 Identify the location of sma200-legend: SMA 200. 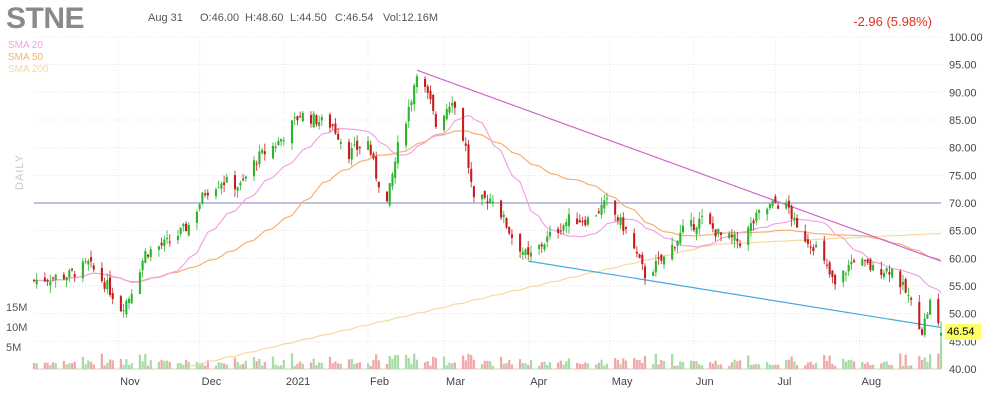
(28, 69).